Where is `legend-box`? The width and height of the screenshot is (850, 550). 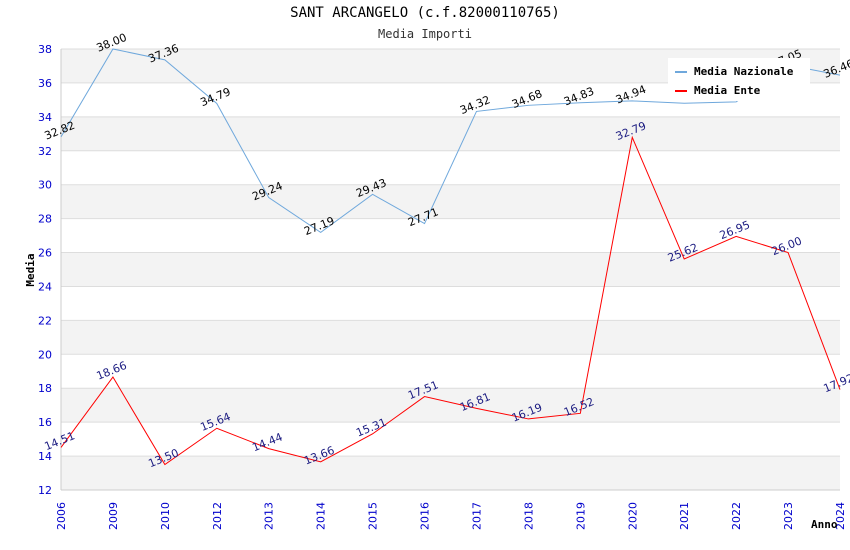 legend-box is located at coordinates (739, 79).